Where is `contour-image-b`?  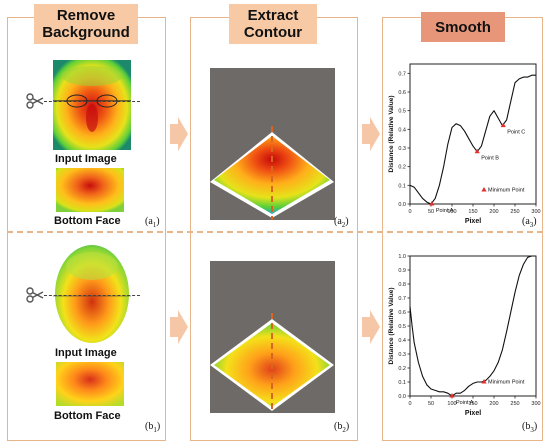 contour-image-b is located at coordinates (272, 337).